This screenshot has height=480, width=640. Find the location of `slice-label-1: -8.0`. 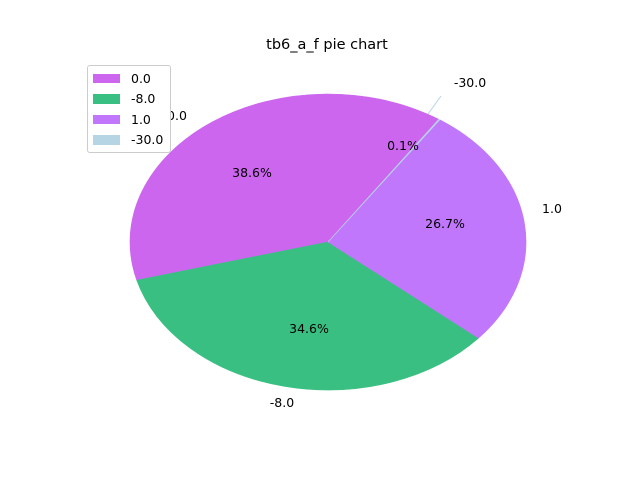

slice-label-1: -8.0 is located at coordinates (282, 402).